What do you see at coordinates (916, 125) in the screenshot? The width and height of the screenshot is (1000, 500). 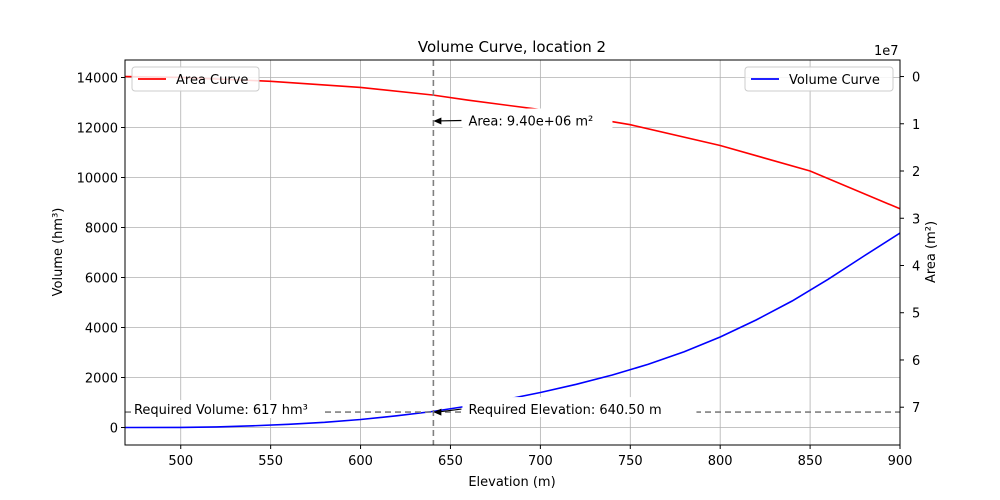 I see `y-right-tick-label: 1` at bounding box center [916, 125].